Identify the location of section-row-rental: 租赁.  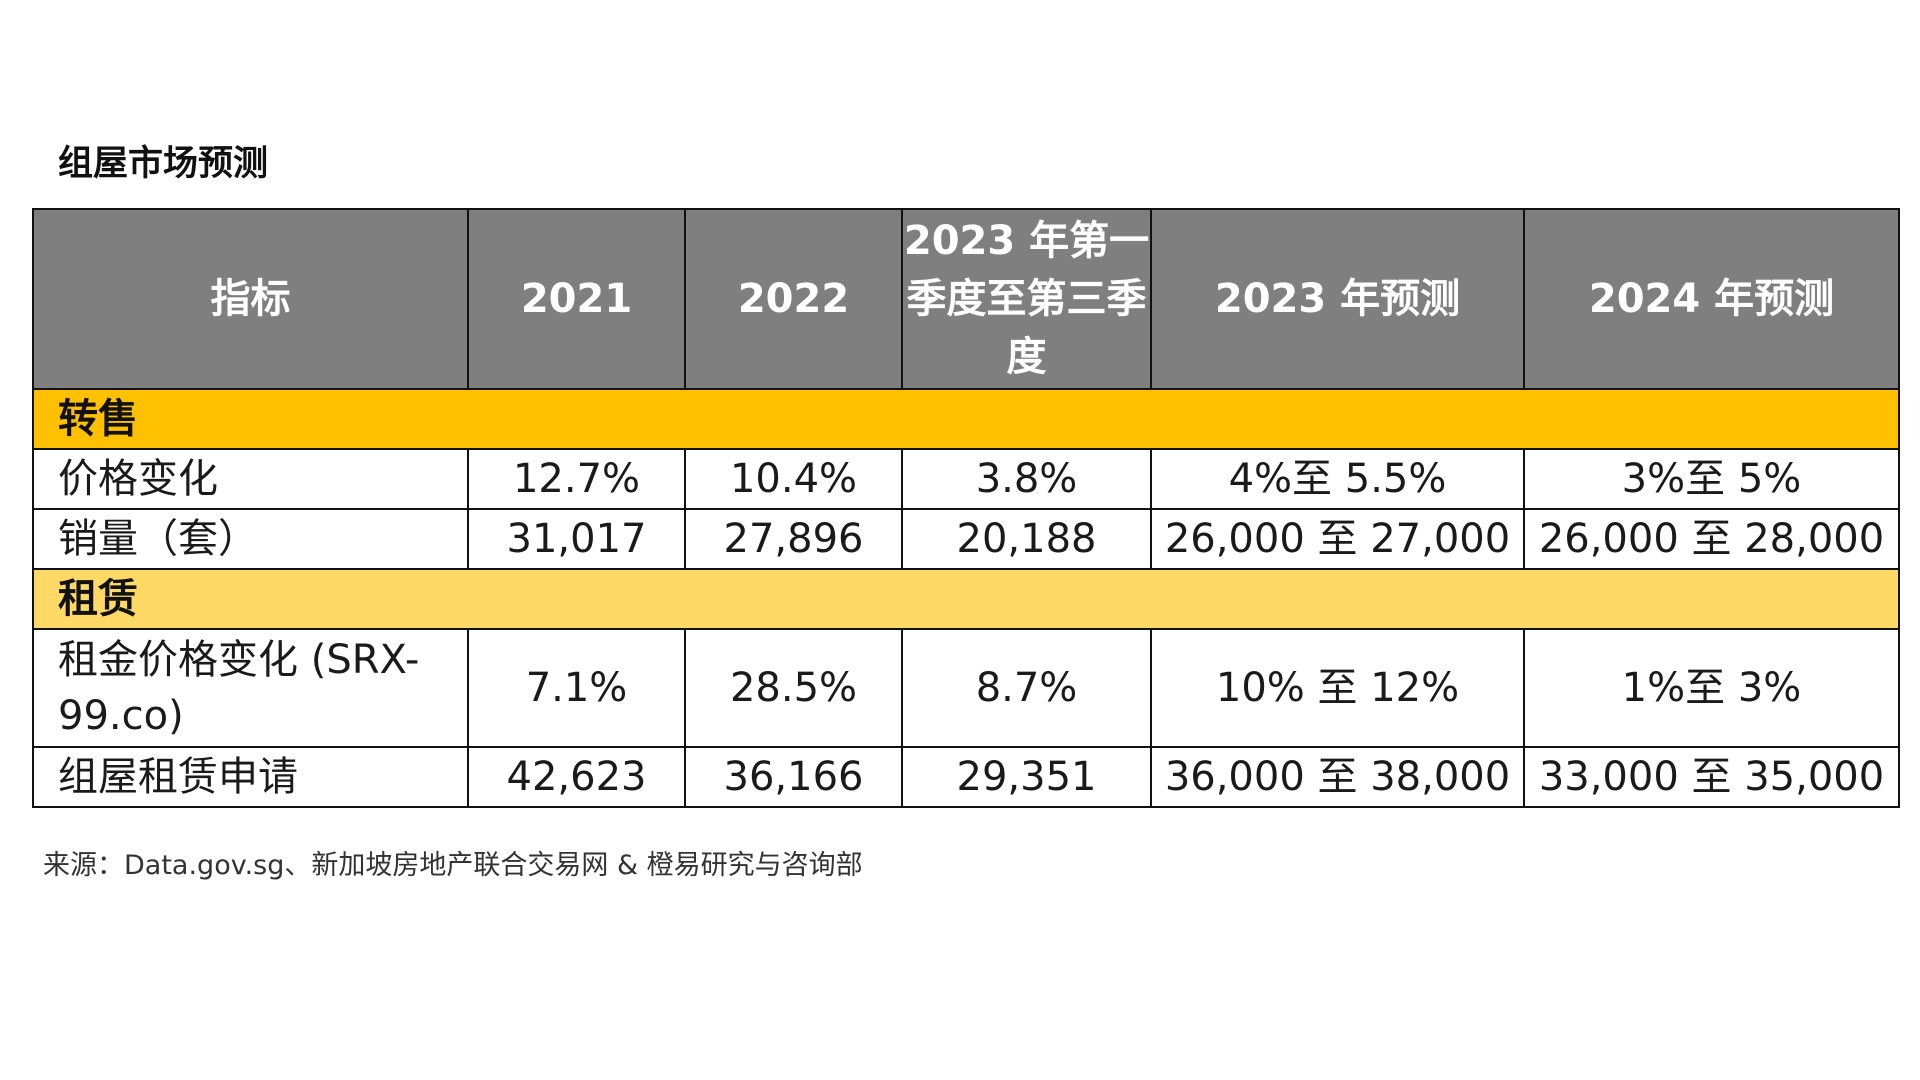
(966, 599).